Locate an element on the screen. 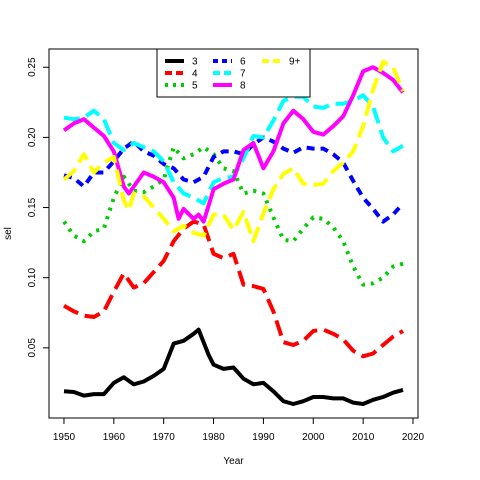 This screenshot has width=480, height=480. x-tick-label: 1970 is located at coordinates (164, 437).